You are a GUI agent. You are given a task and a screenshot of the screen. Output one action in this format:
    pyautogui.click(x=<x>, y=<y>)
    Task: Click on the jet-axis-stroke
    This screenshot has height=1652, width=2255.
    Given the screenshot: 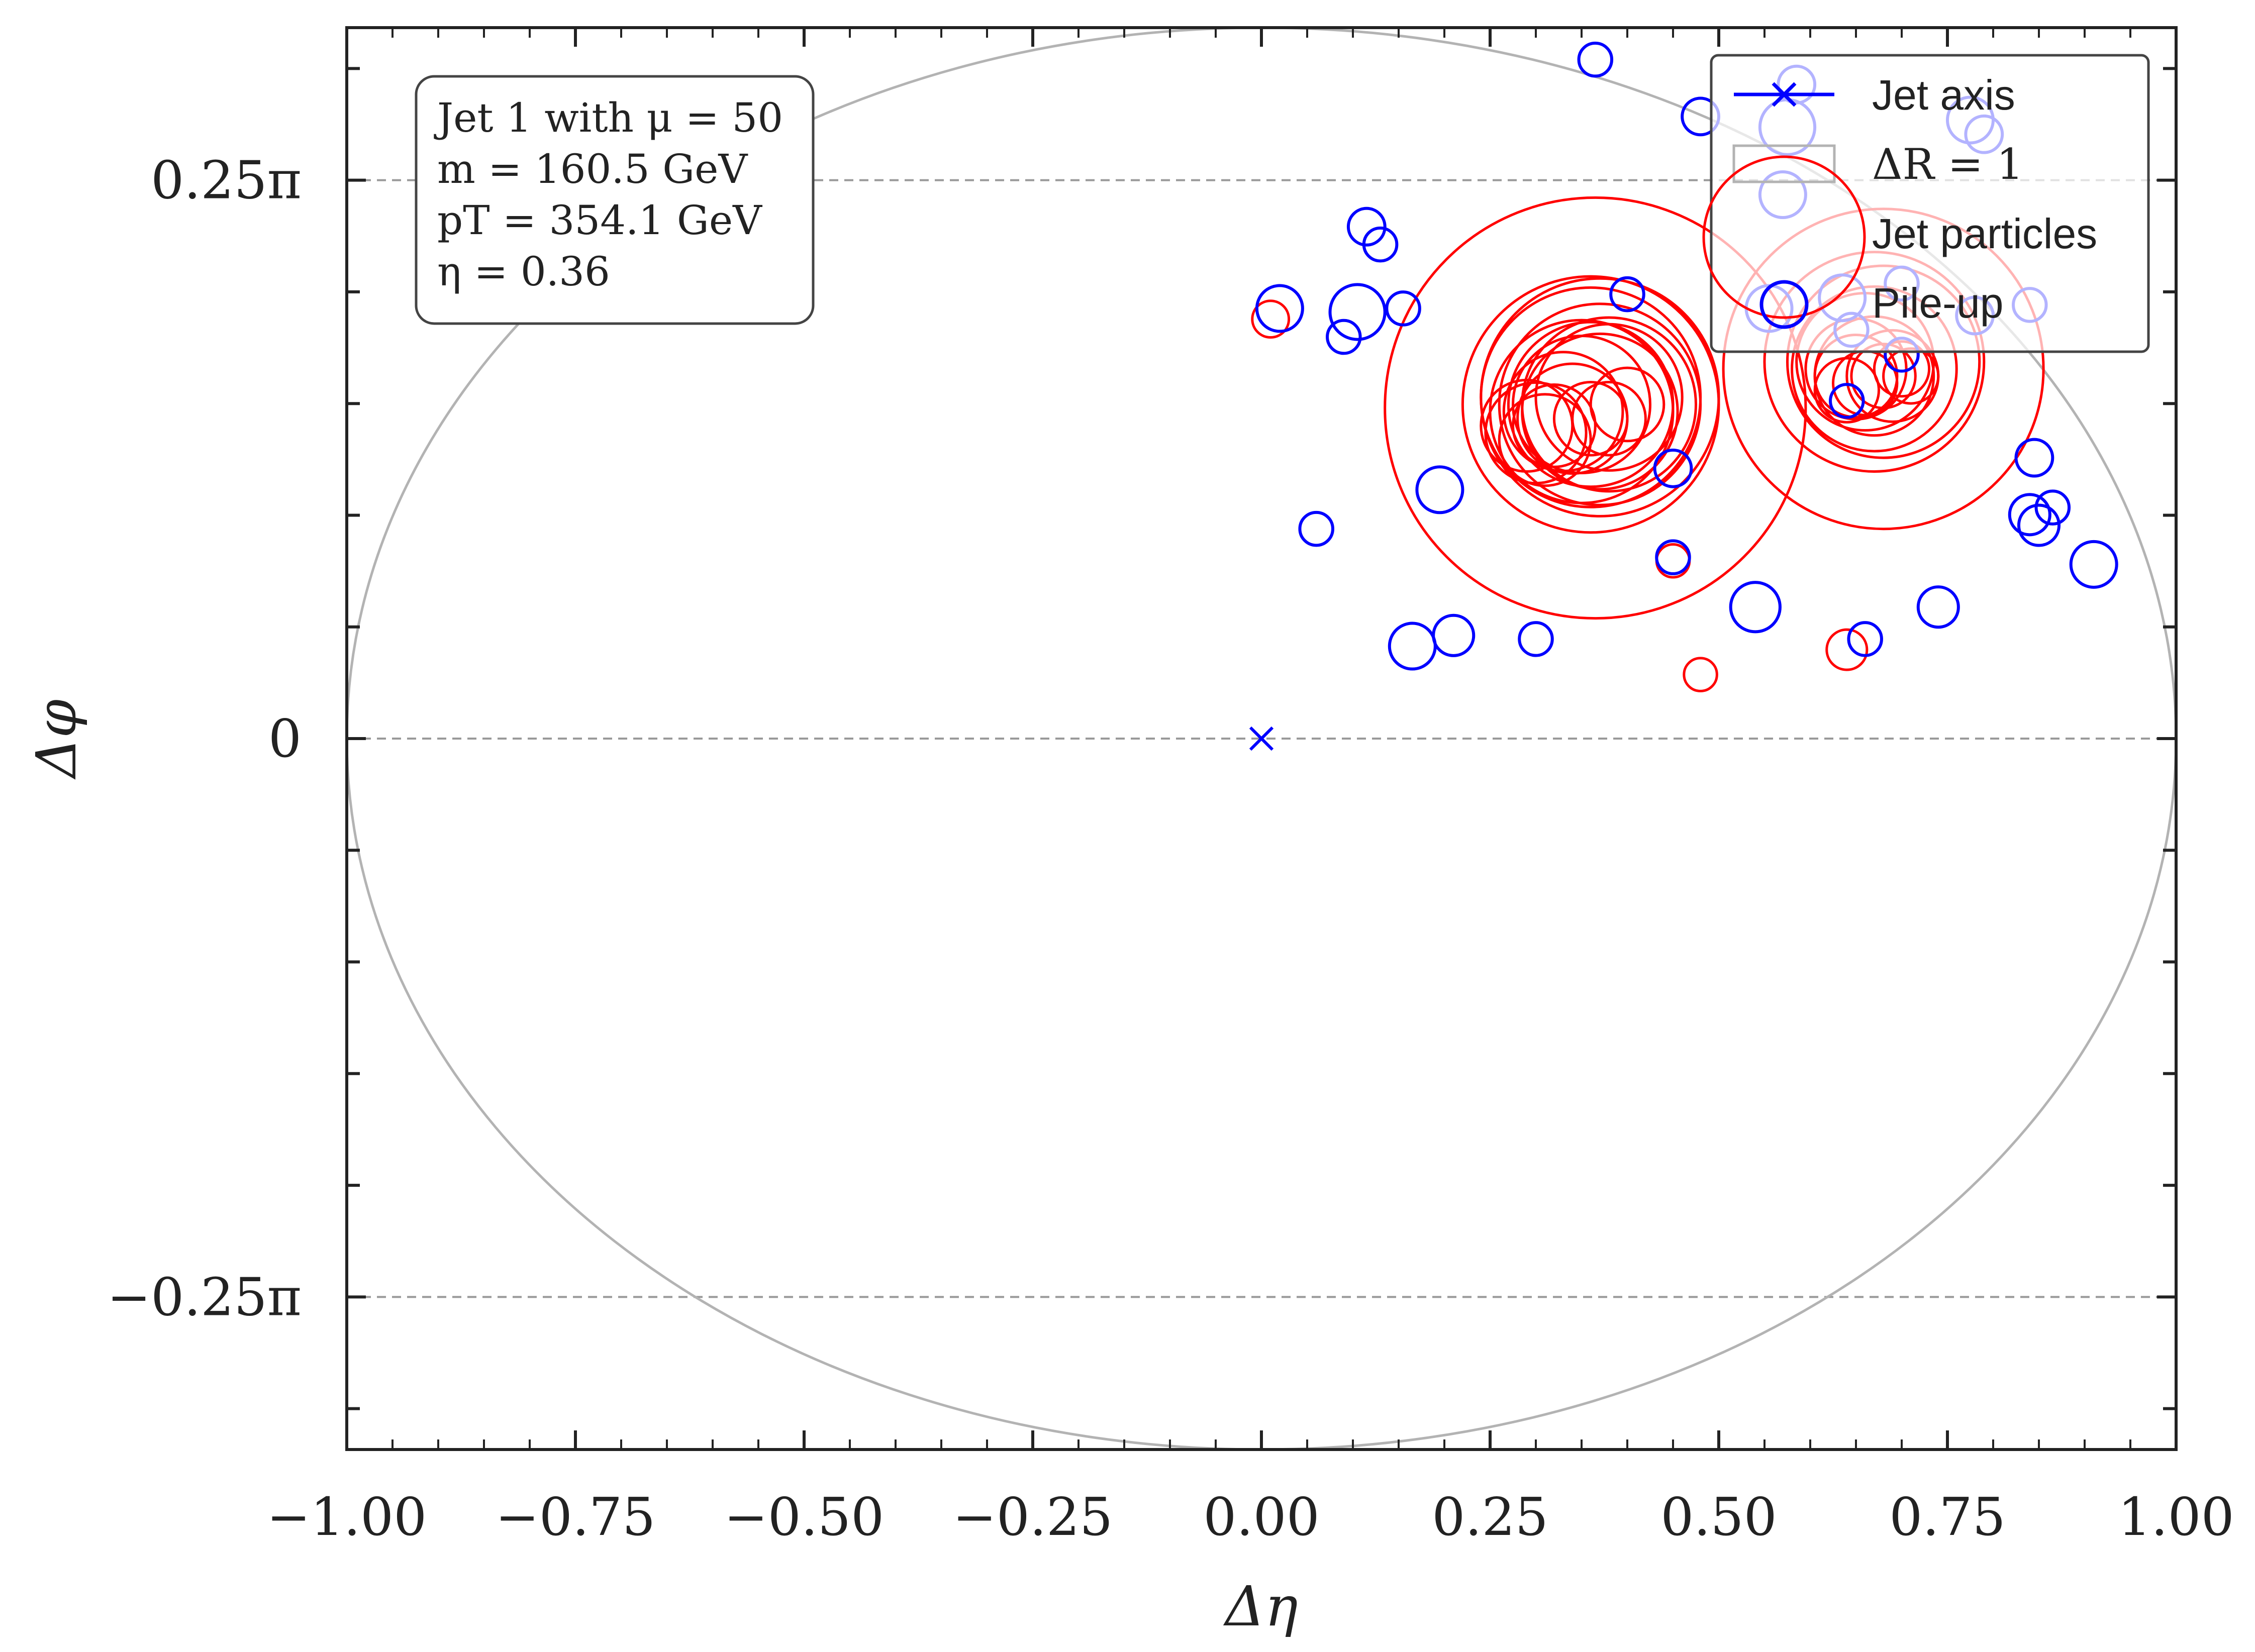 What is the action you would take?
    pyautogui.click(x=1261, y=738)
    